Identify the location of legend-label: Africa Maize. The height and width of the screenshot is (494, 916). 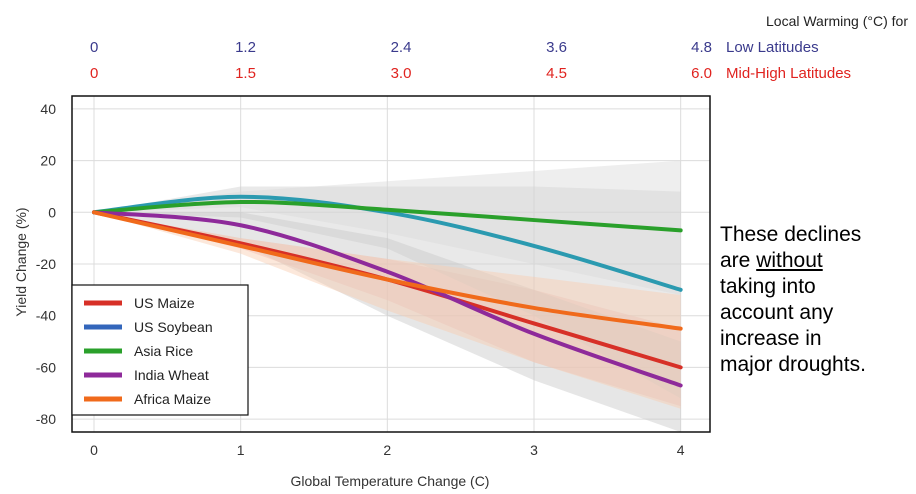
(172, 399).